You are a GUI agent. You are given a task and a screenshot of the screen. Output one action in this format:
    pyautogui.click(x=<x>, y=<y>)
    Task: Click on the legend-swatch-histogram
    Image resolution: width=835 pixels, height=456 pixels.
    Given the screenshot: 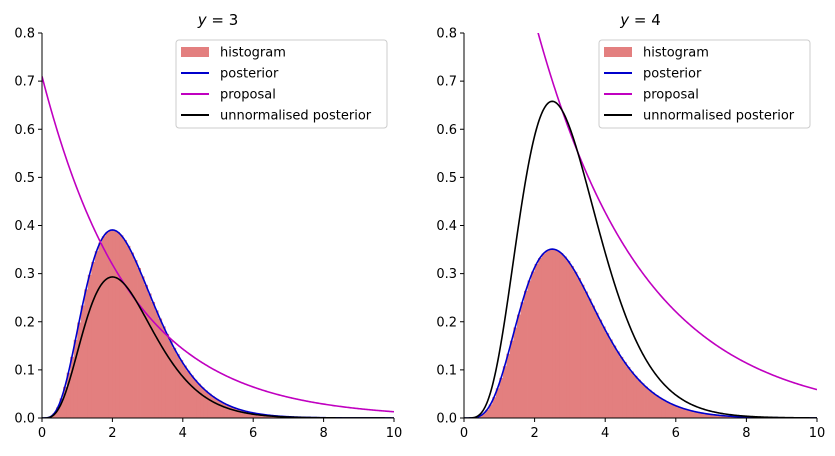 What is the action you would take?
    pyautogui.click(x=618, y=52)
    